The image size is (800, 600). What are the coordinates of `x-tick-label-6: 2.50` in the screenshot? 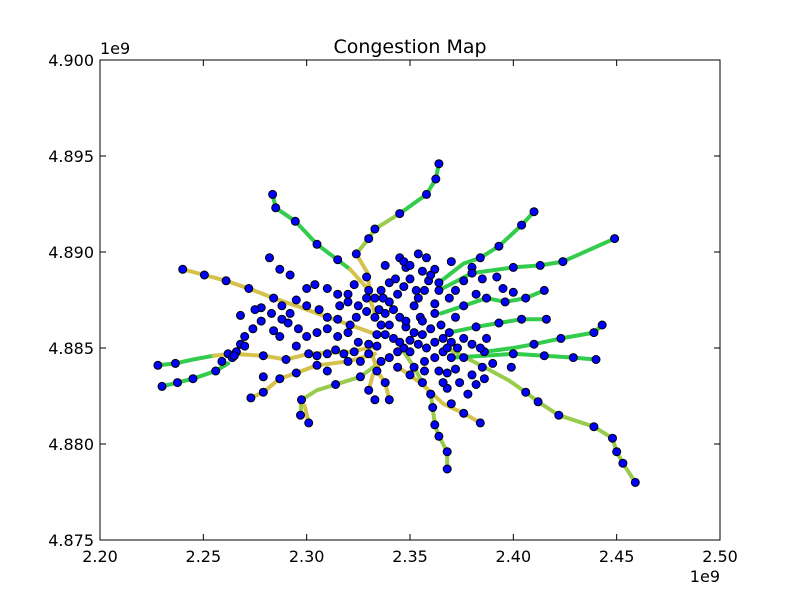 It's located at (720, 556).